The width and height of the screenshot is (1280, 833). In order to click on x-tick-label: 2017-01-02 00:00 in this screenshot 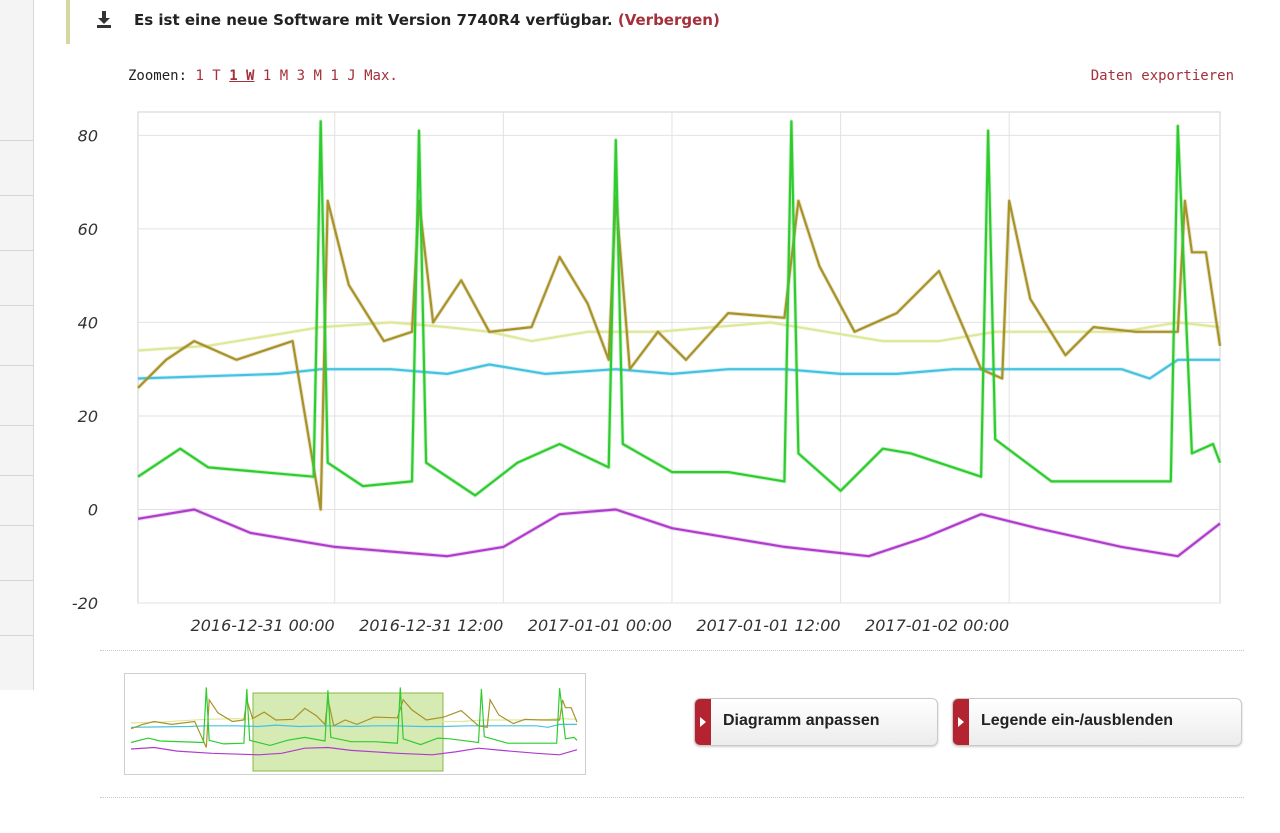, I will do `click(937, 625)`.